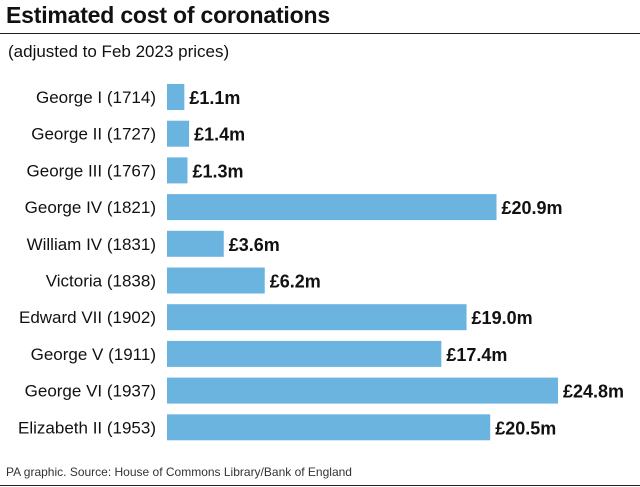 The height and width of the screenshot is (487, 640). Describe the element at coordinates (168, 15) in the screenshot. I see `chart-title: Estimated cost of coronations` at that location.